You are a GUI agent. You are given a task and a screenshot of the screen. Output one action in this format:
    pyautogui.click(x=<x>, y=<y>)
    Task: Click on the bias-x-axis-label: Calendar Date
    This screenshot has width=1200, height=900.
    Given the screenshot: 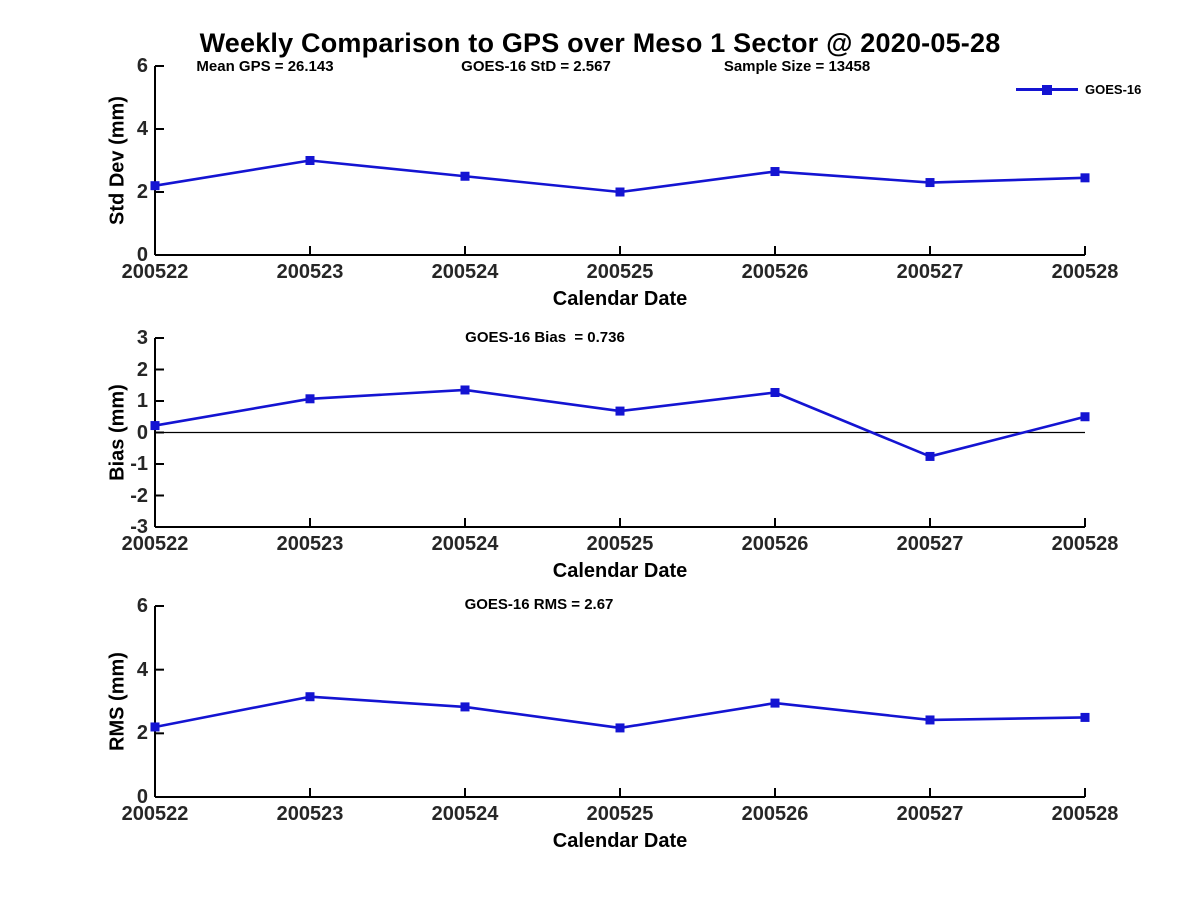 What is the action you would take?
    pyautogui.click(x=620, y=571)
    